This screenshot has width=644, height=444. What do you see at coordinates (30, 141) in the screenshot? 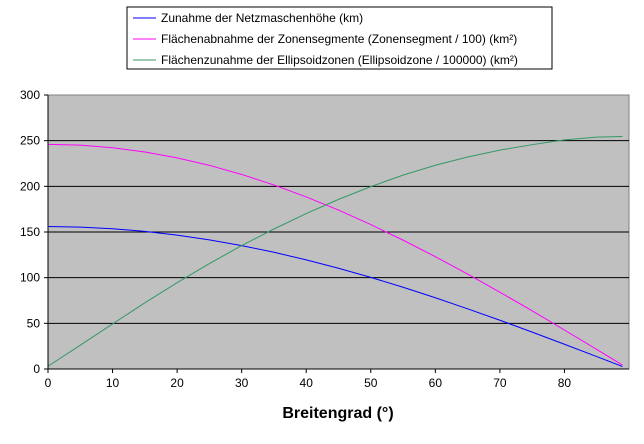
I see `y-tick-label-5: 250` at bounding box center [30, 141].